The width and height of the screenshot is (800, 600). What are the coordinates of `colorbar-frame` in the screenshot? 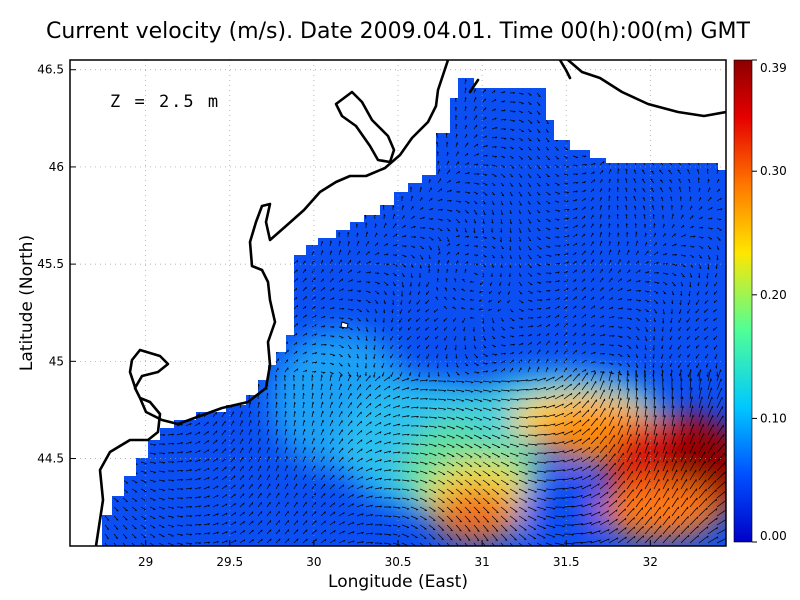 It's located at (743, 301).